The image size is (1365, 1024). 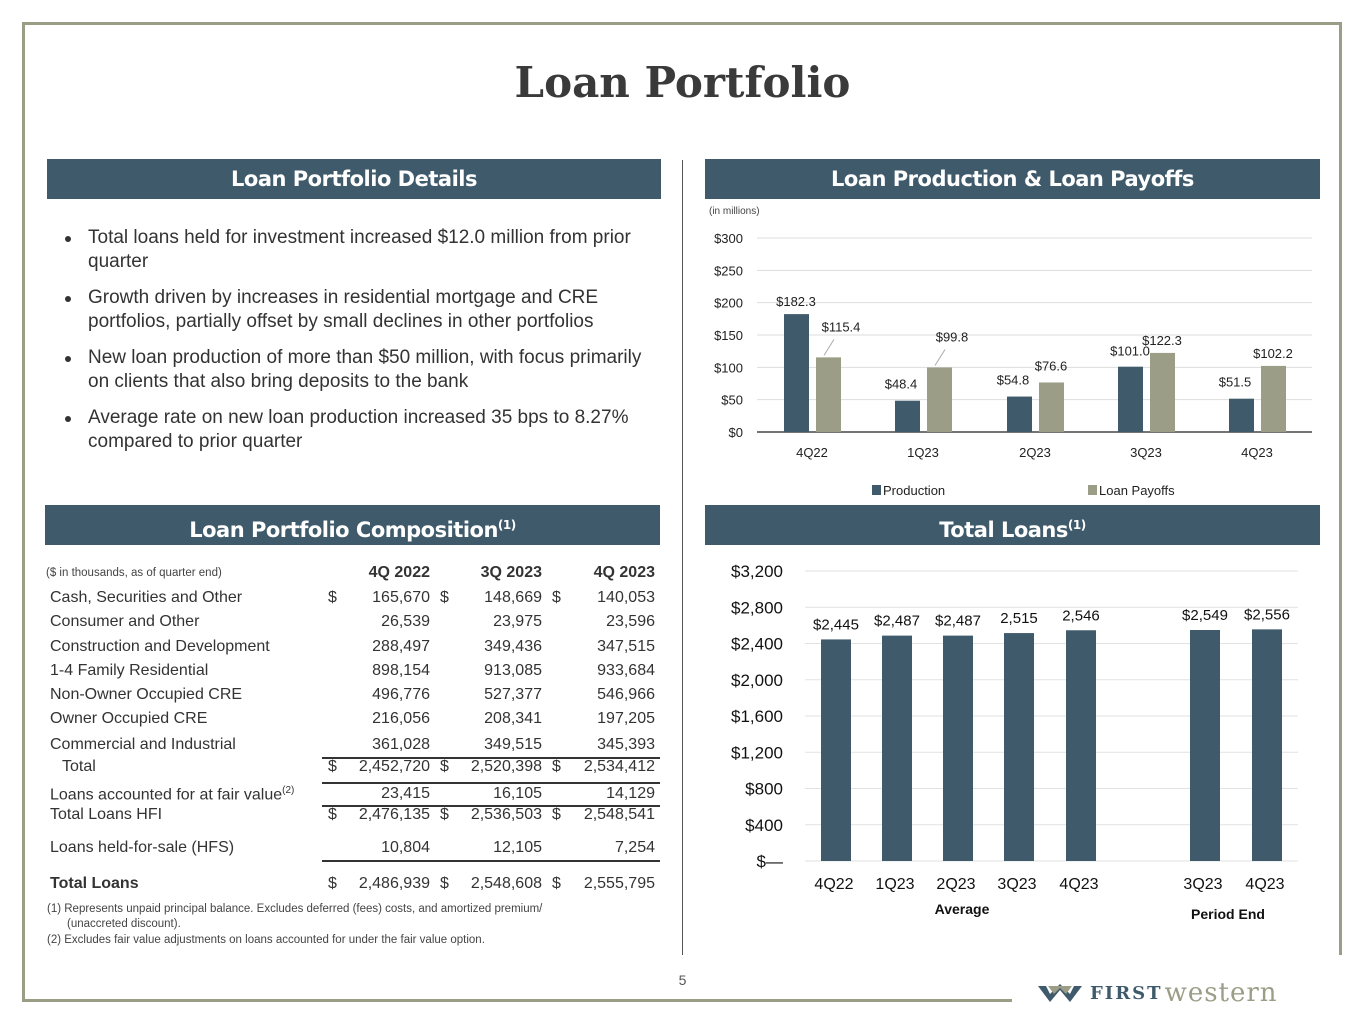 I want to click on logo-w-icon, so click(x=1060, y=993).